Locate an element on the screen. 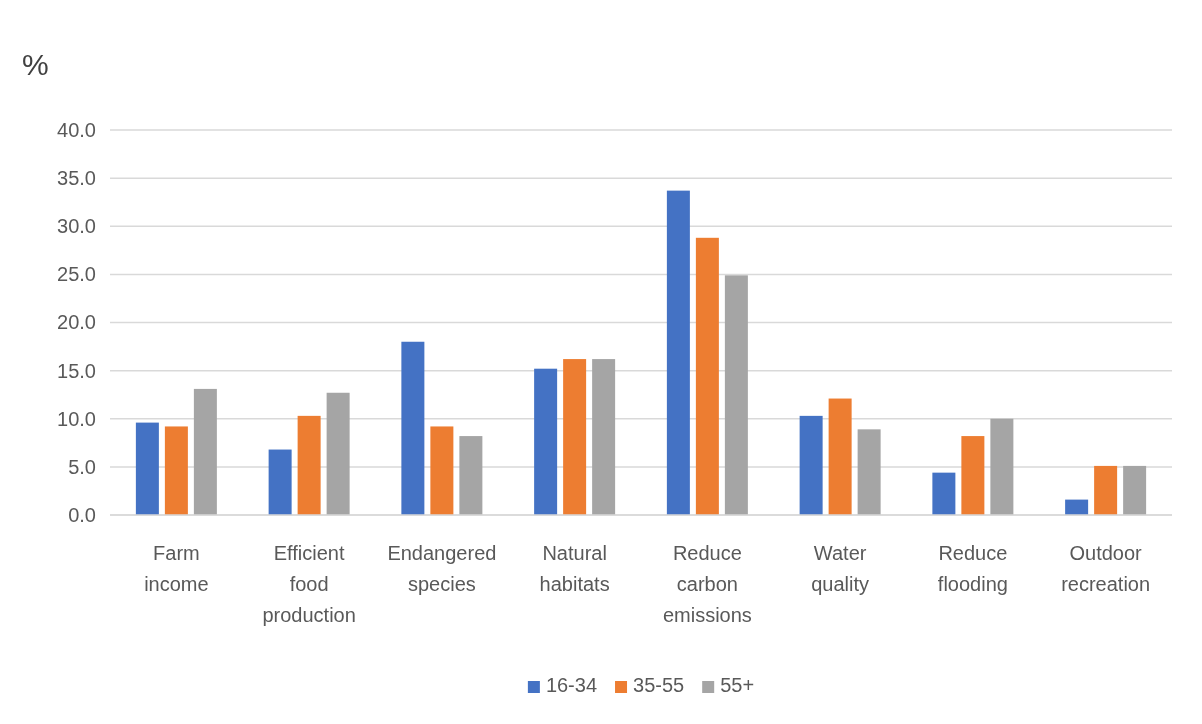 This screenshot has width=1202, height=724. y-tick-label: 25.0 is located at coordinates (76, 274).